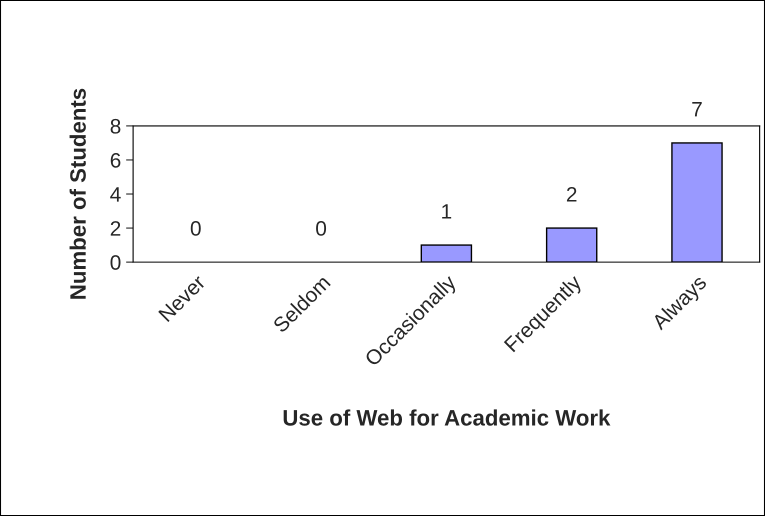  Describe the element at coordinates (115, 262) in the screenshot. I see `y-tick-label: 0` at that location.